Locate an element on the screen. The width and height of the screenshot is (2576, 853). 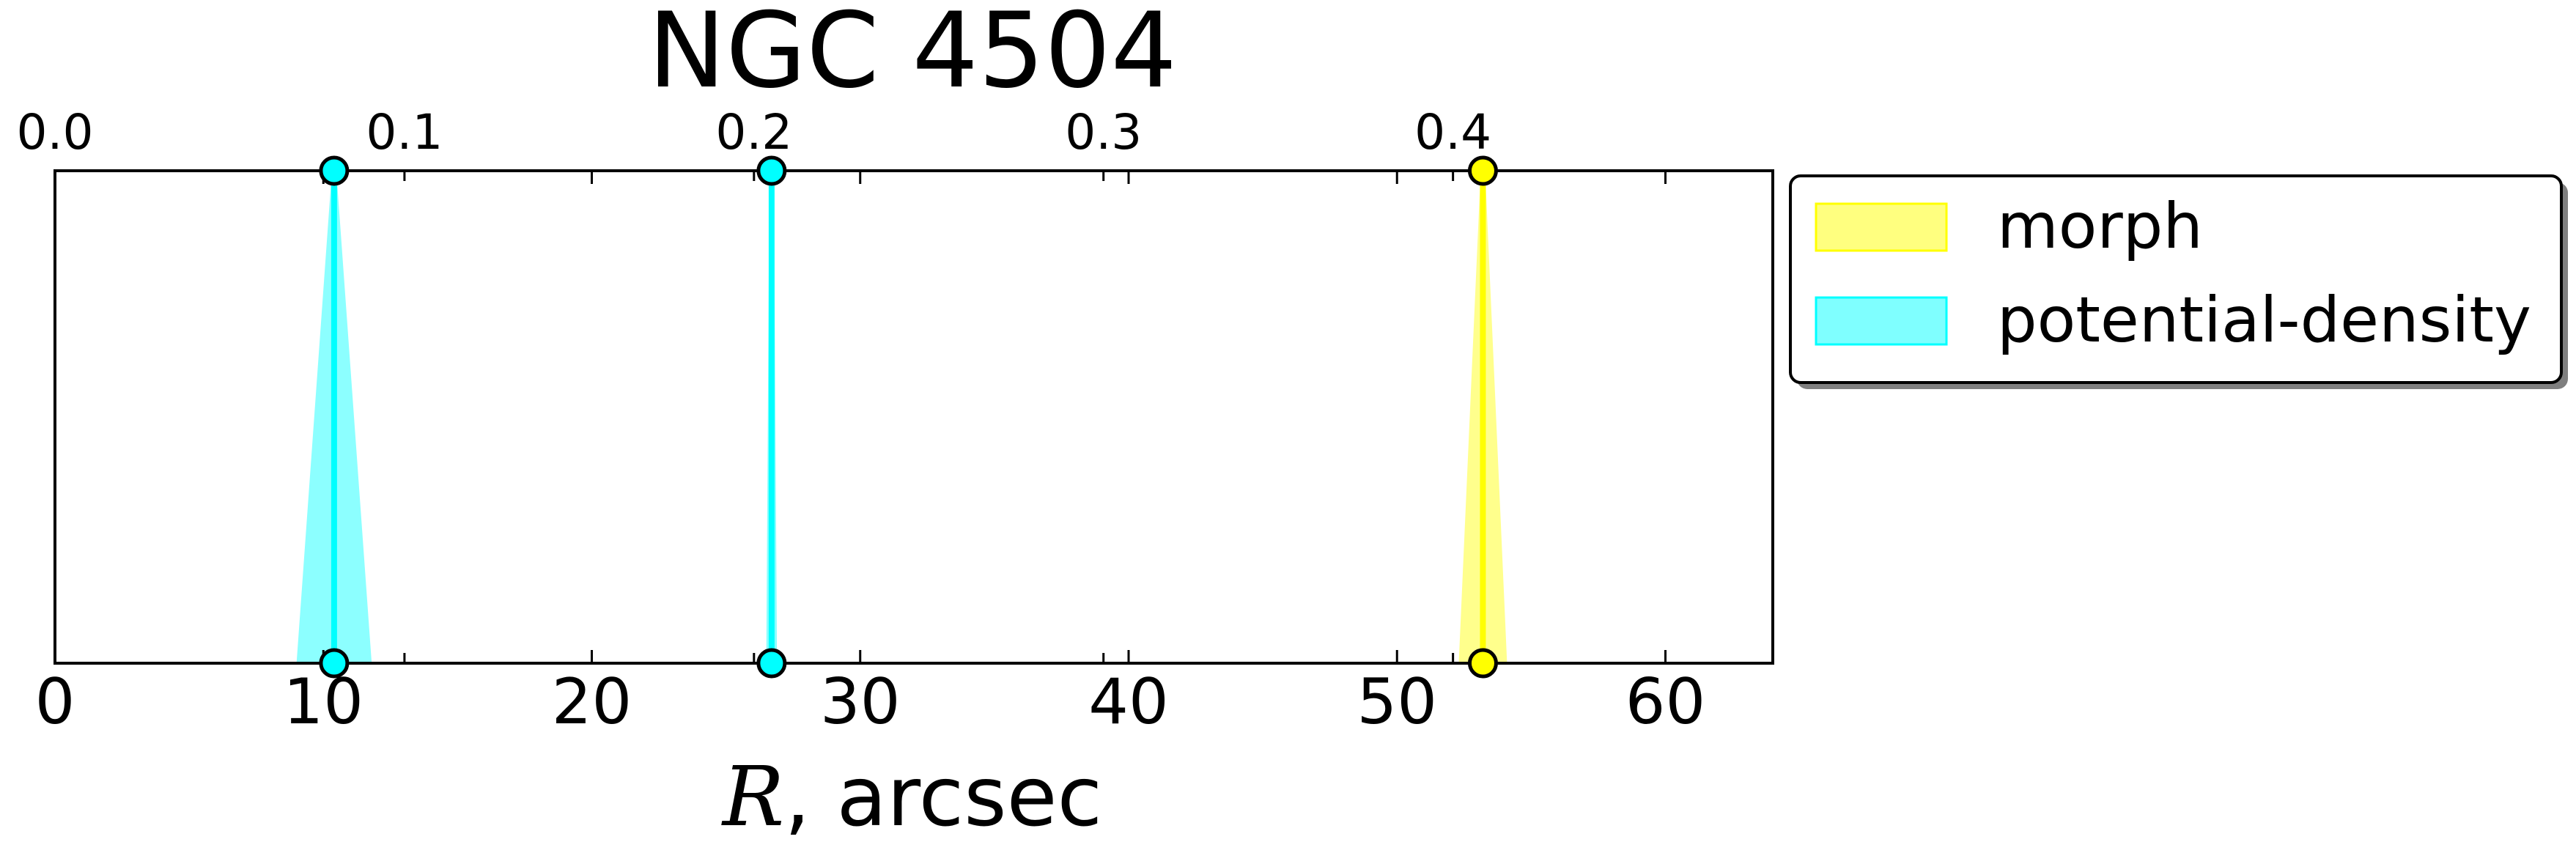
secondary-x-tick-label: 0.1 is located at coordinates (404, 132).